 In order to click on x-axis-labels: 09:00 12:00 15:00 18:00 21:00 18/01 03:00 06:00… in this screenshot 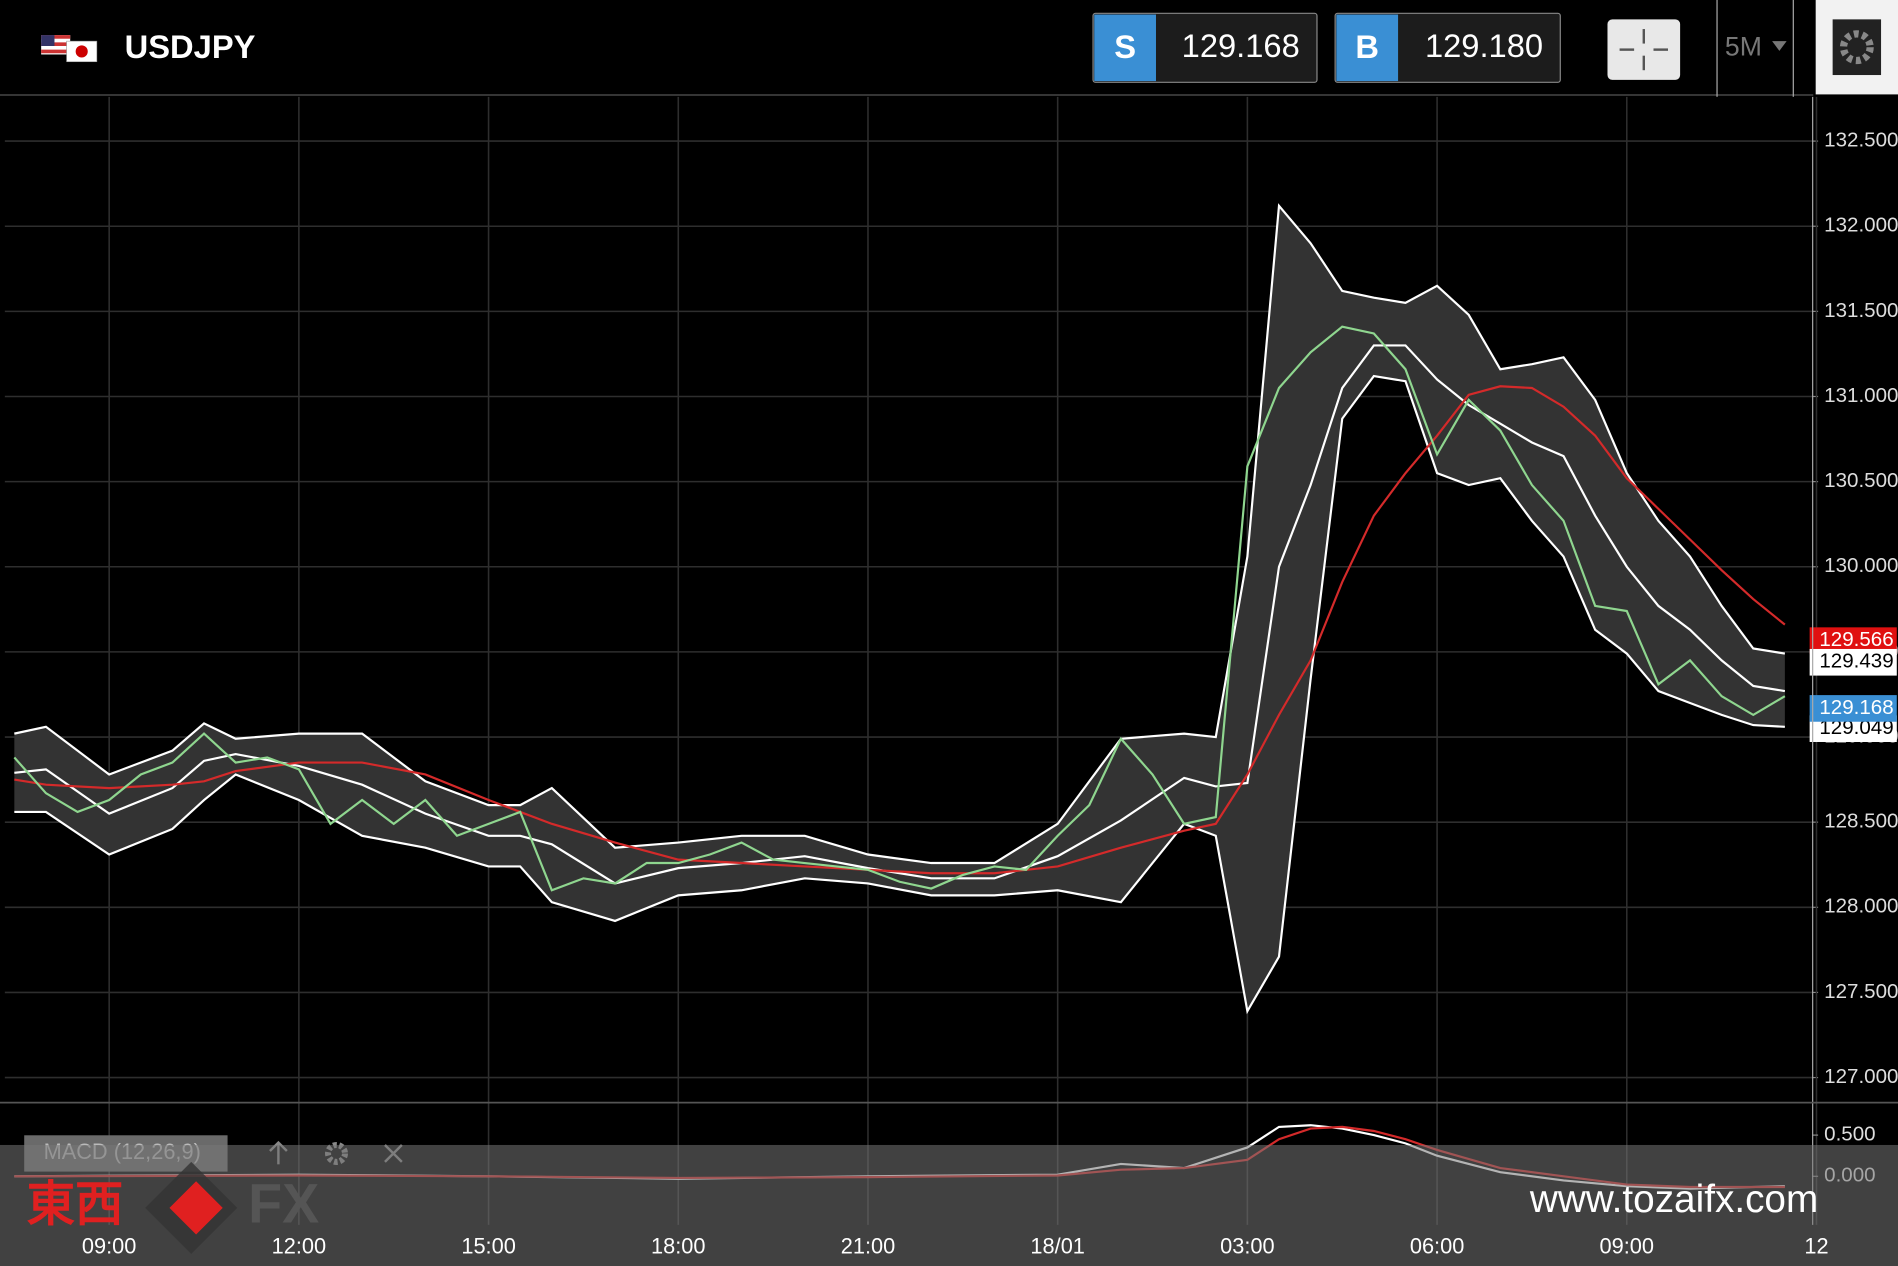, I will do `click(955, 1246)`.